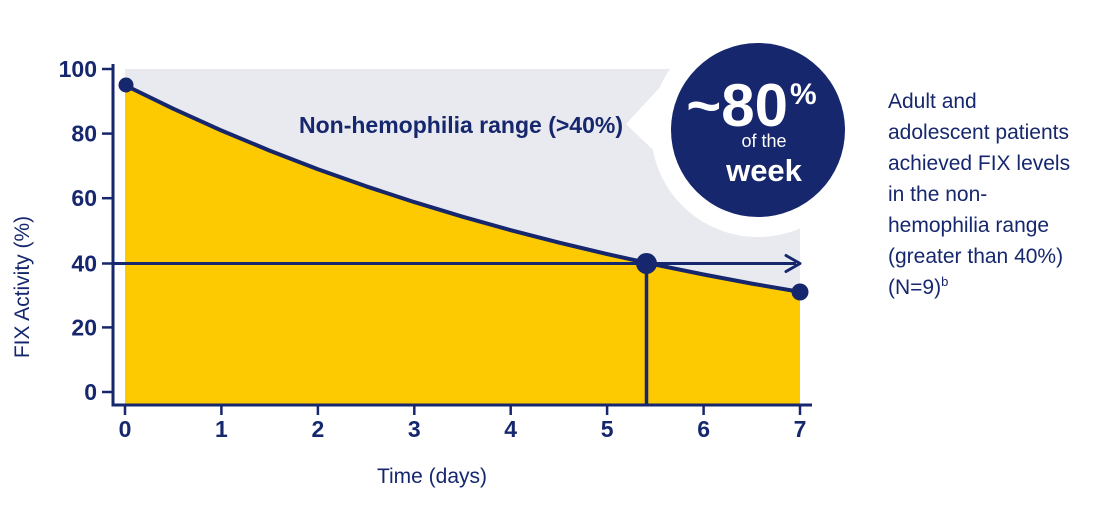 This screenshot has width=1100, height=510. I want to click on badge-percent-sign: %, so click(803, 94).